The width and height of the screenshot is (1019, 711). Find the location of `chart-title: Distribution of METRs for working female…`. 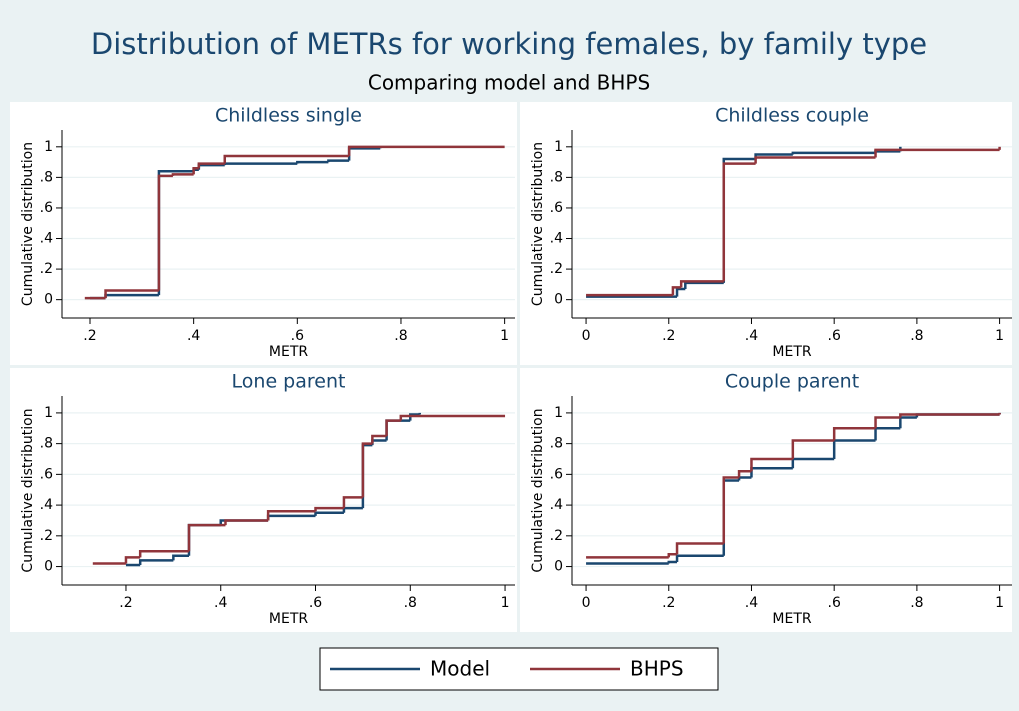

chart-title: Distribution of METRs for working female… is located at coordinates (509, 44).